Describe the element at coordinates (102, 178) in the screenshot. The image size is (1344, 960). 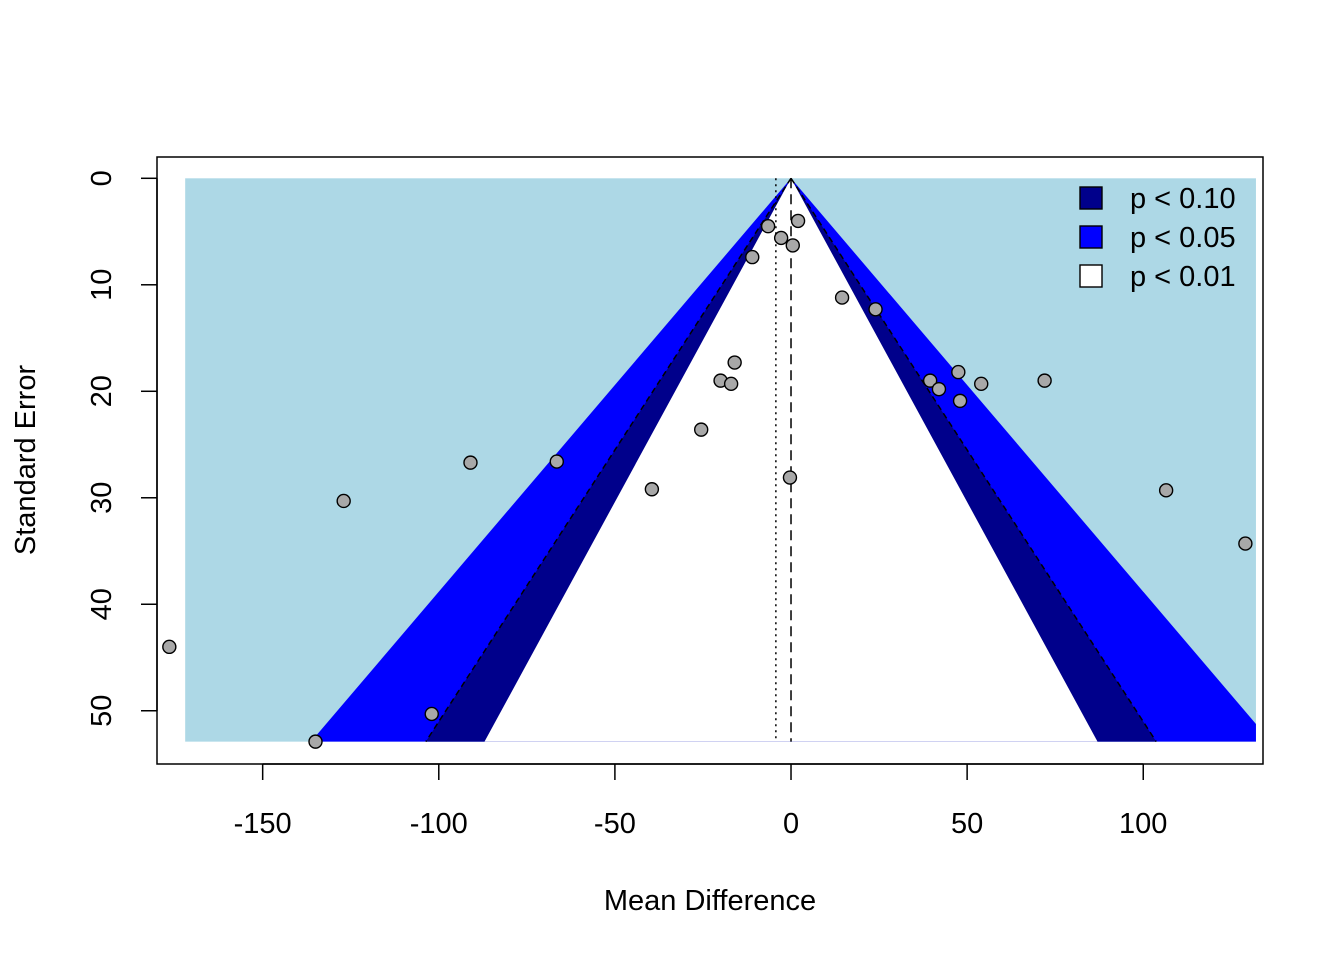
I see `y-tick-label: 0` at that location.